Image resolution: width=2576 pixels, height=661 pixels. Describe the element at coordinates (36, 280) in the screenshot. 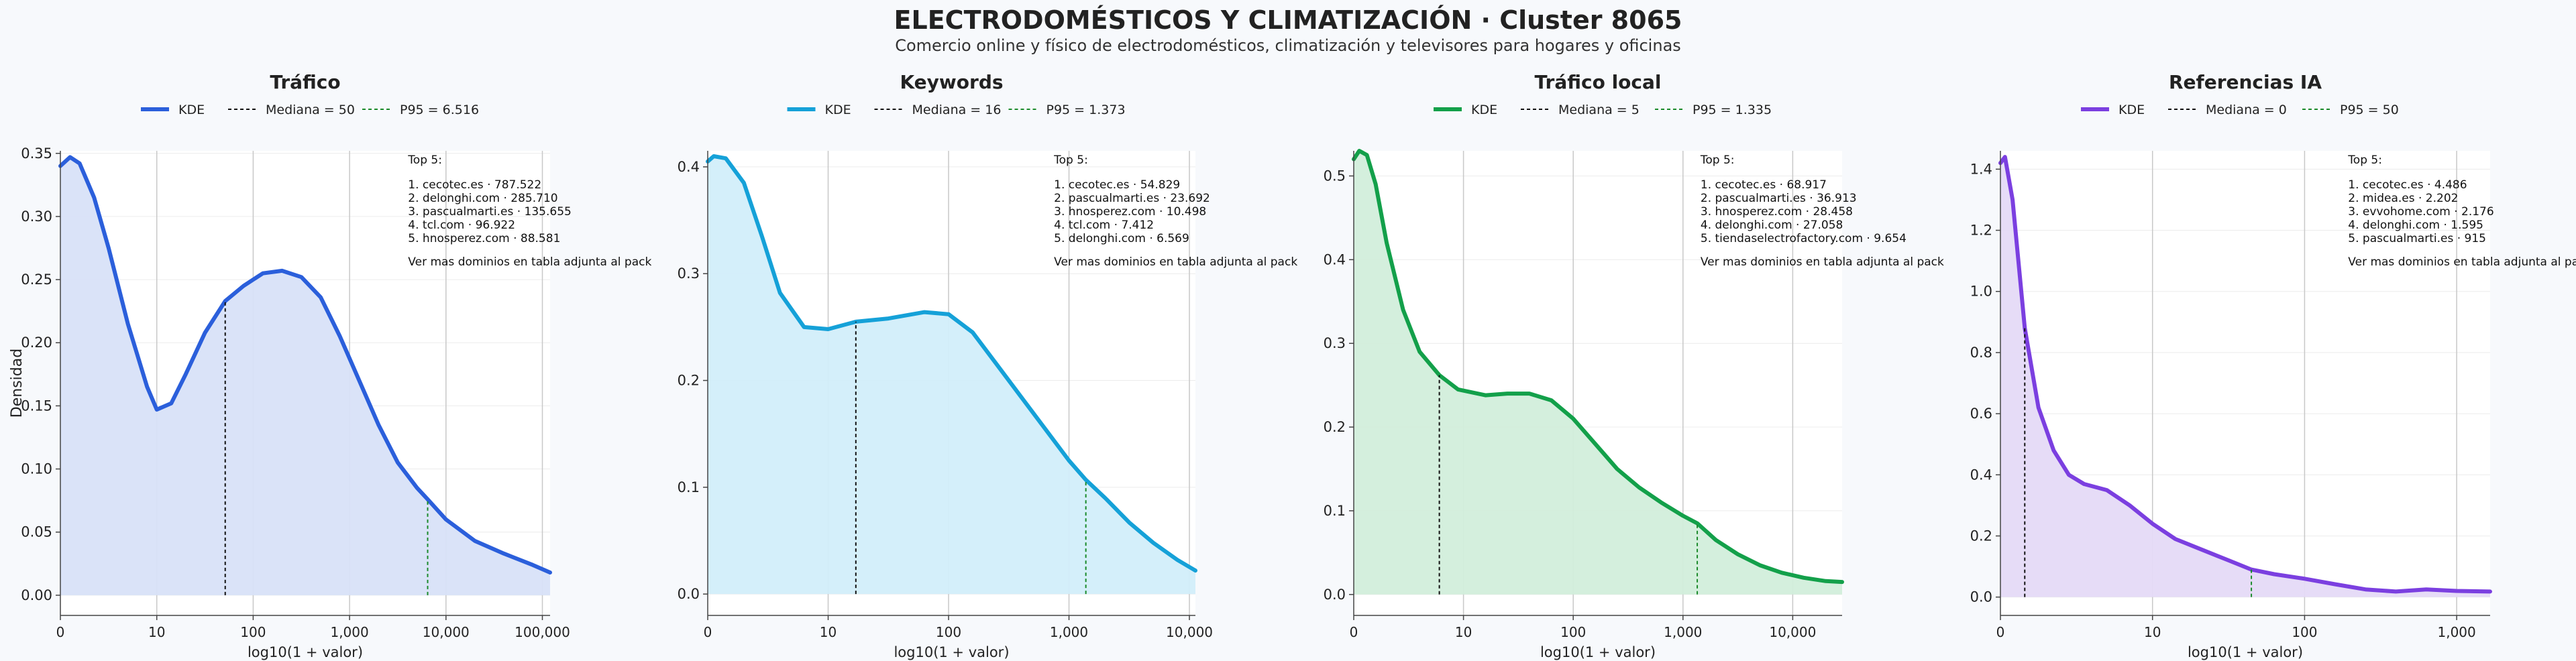

I see `y-tick-label: 0.25` at that location.